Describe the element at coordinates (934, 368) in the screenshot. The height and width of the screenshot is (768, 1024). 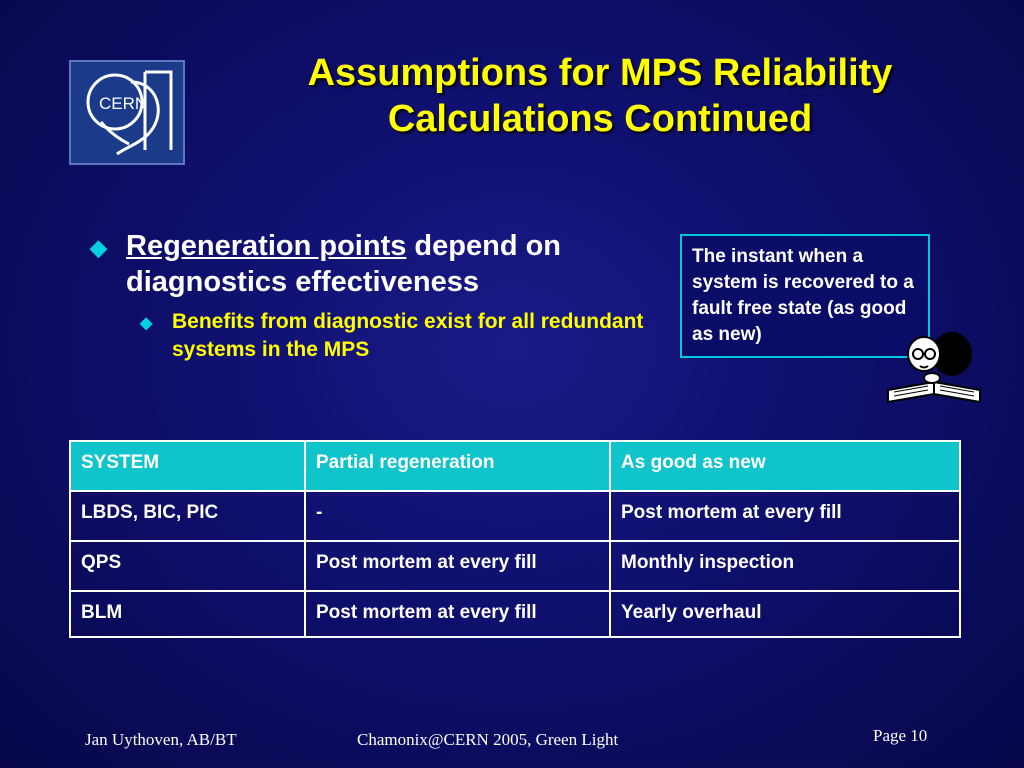
I see `reading-person-icon` at that location.